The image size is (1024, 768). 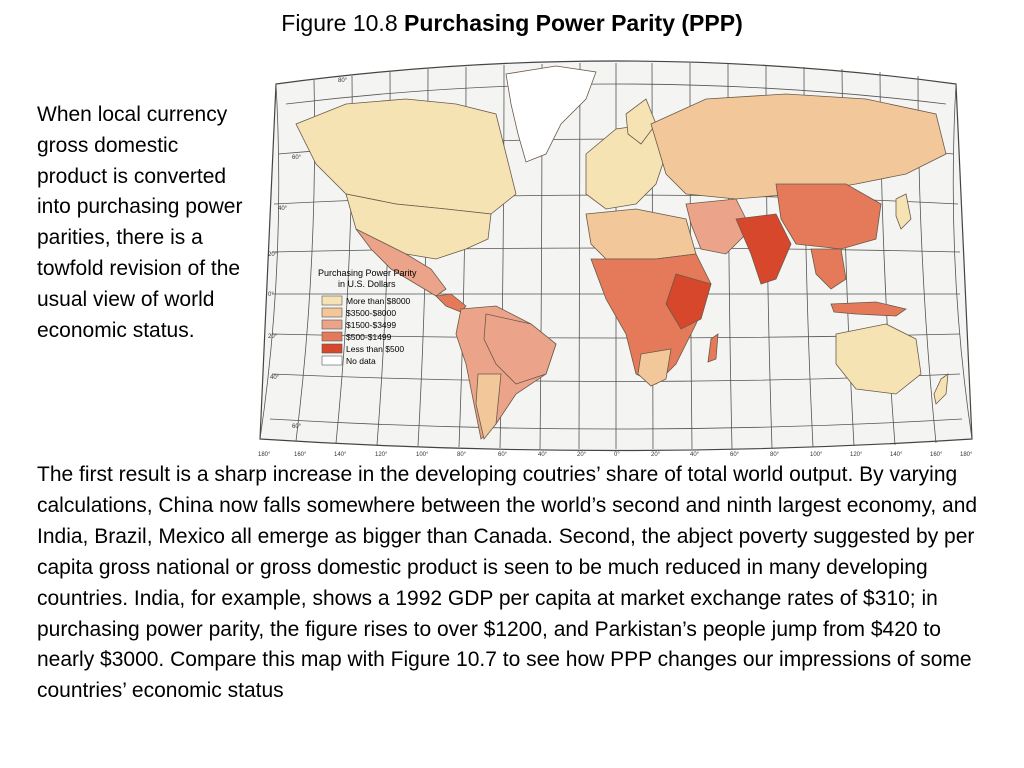 What do you see at coordinates (378, 301) in the screenshot?
I see `legend-label: More than $8000` at bounding box center [378, 301].